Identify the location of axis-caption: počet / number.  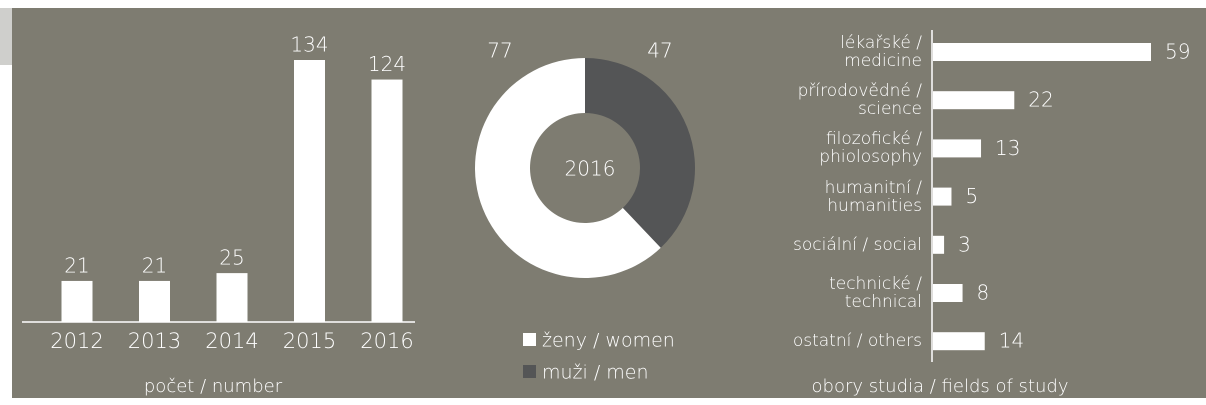
(213, 386).